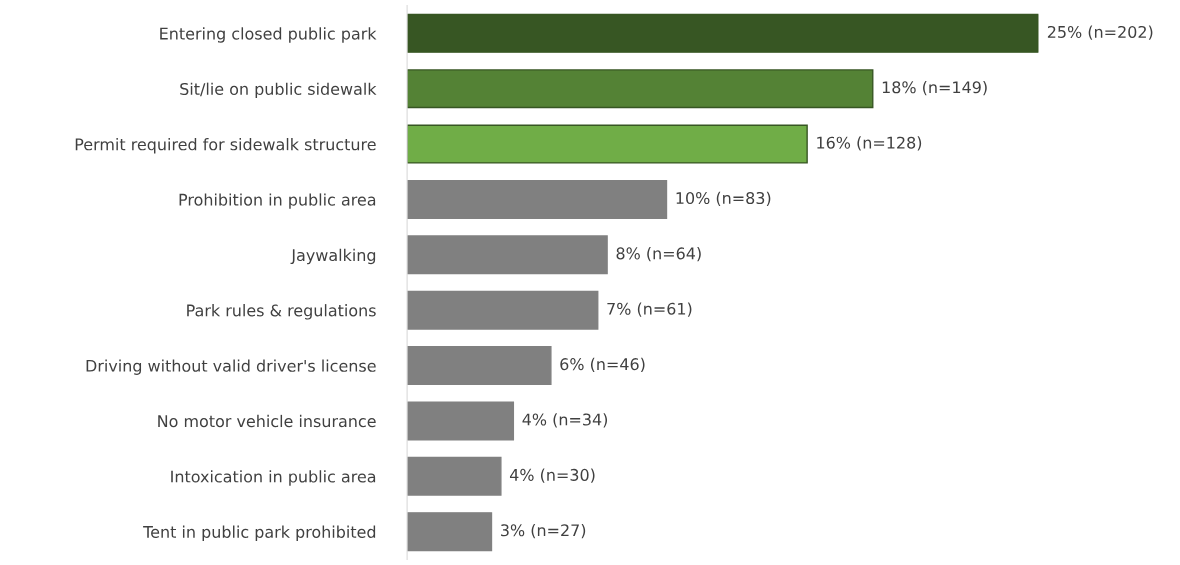 Image resolution: width=1180 pixels, height=565 pixels. I want to click on data-label: 3% (n=27), so click(543, 531).